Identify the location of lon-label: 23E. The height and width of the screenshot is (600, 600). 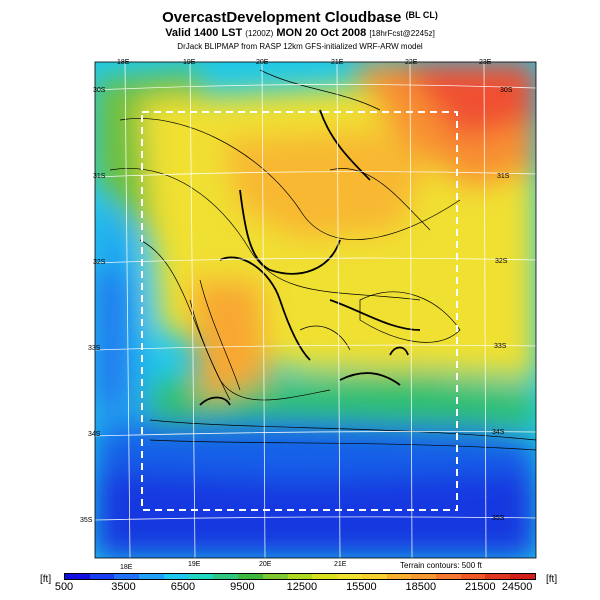
(485, 62).